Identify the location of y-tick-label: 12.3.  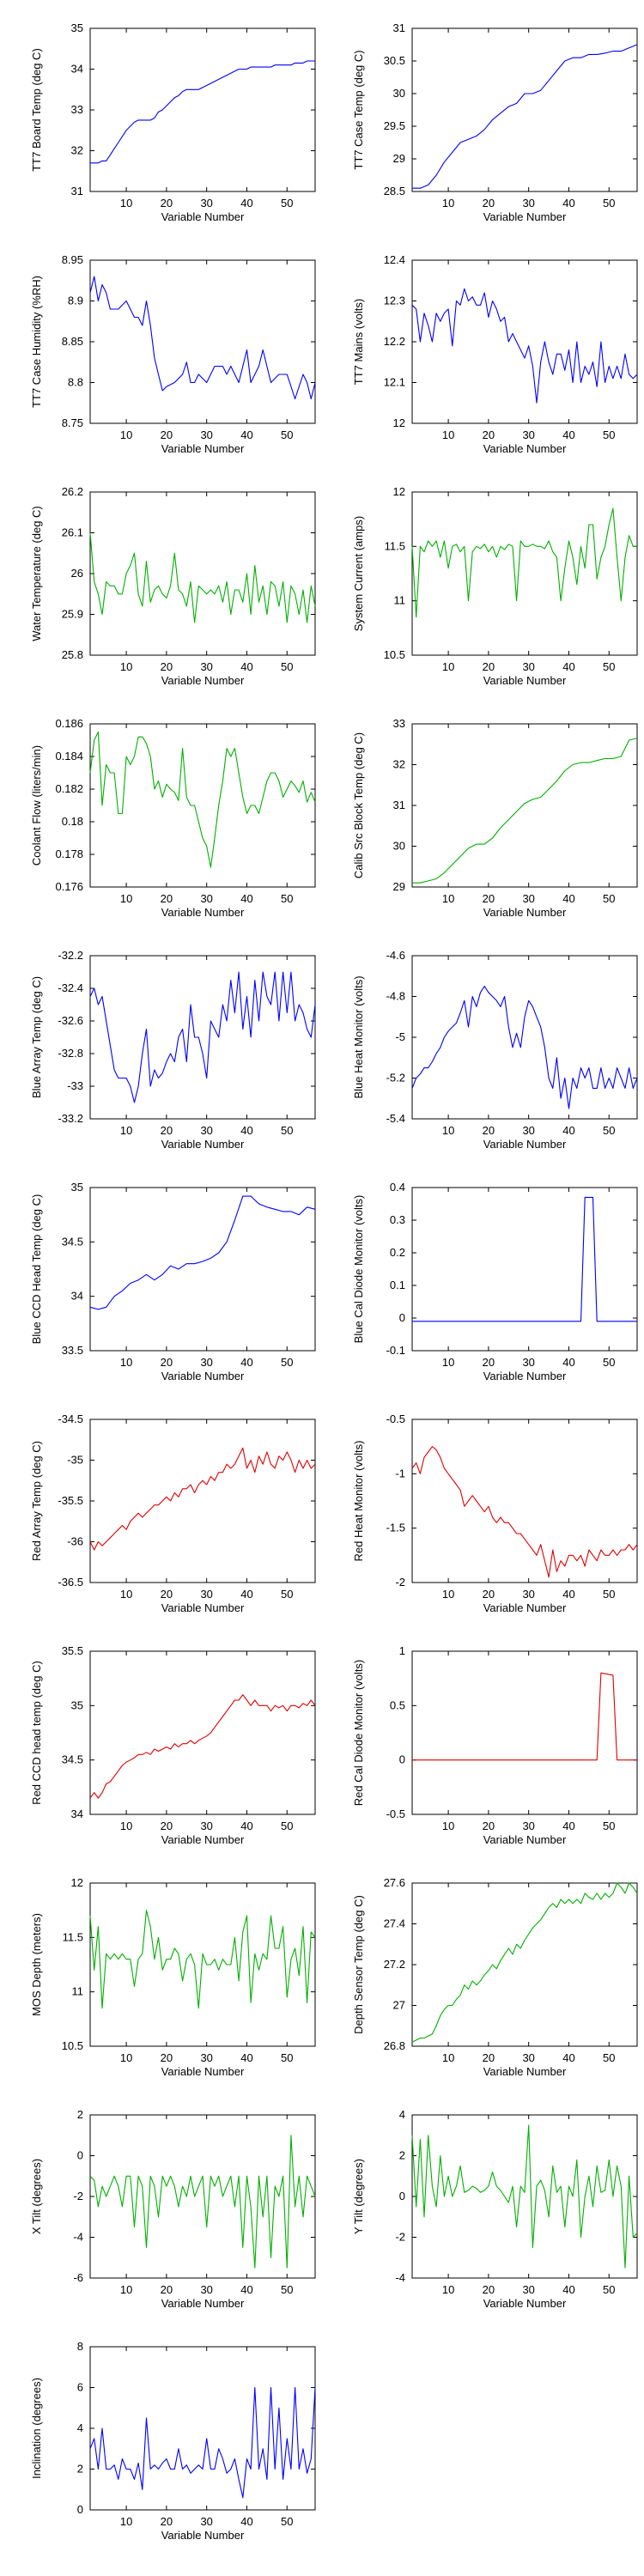
(394, 301).